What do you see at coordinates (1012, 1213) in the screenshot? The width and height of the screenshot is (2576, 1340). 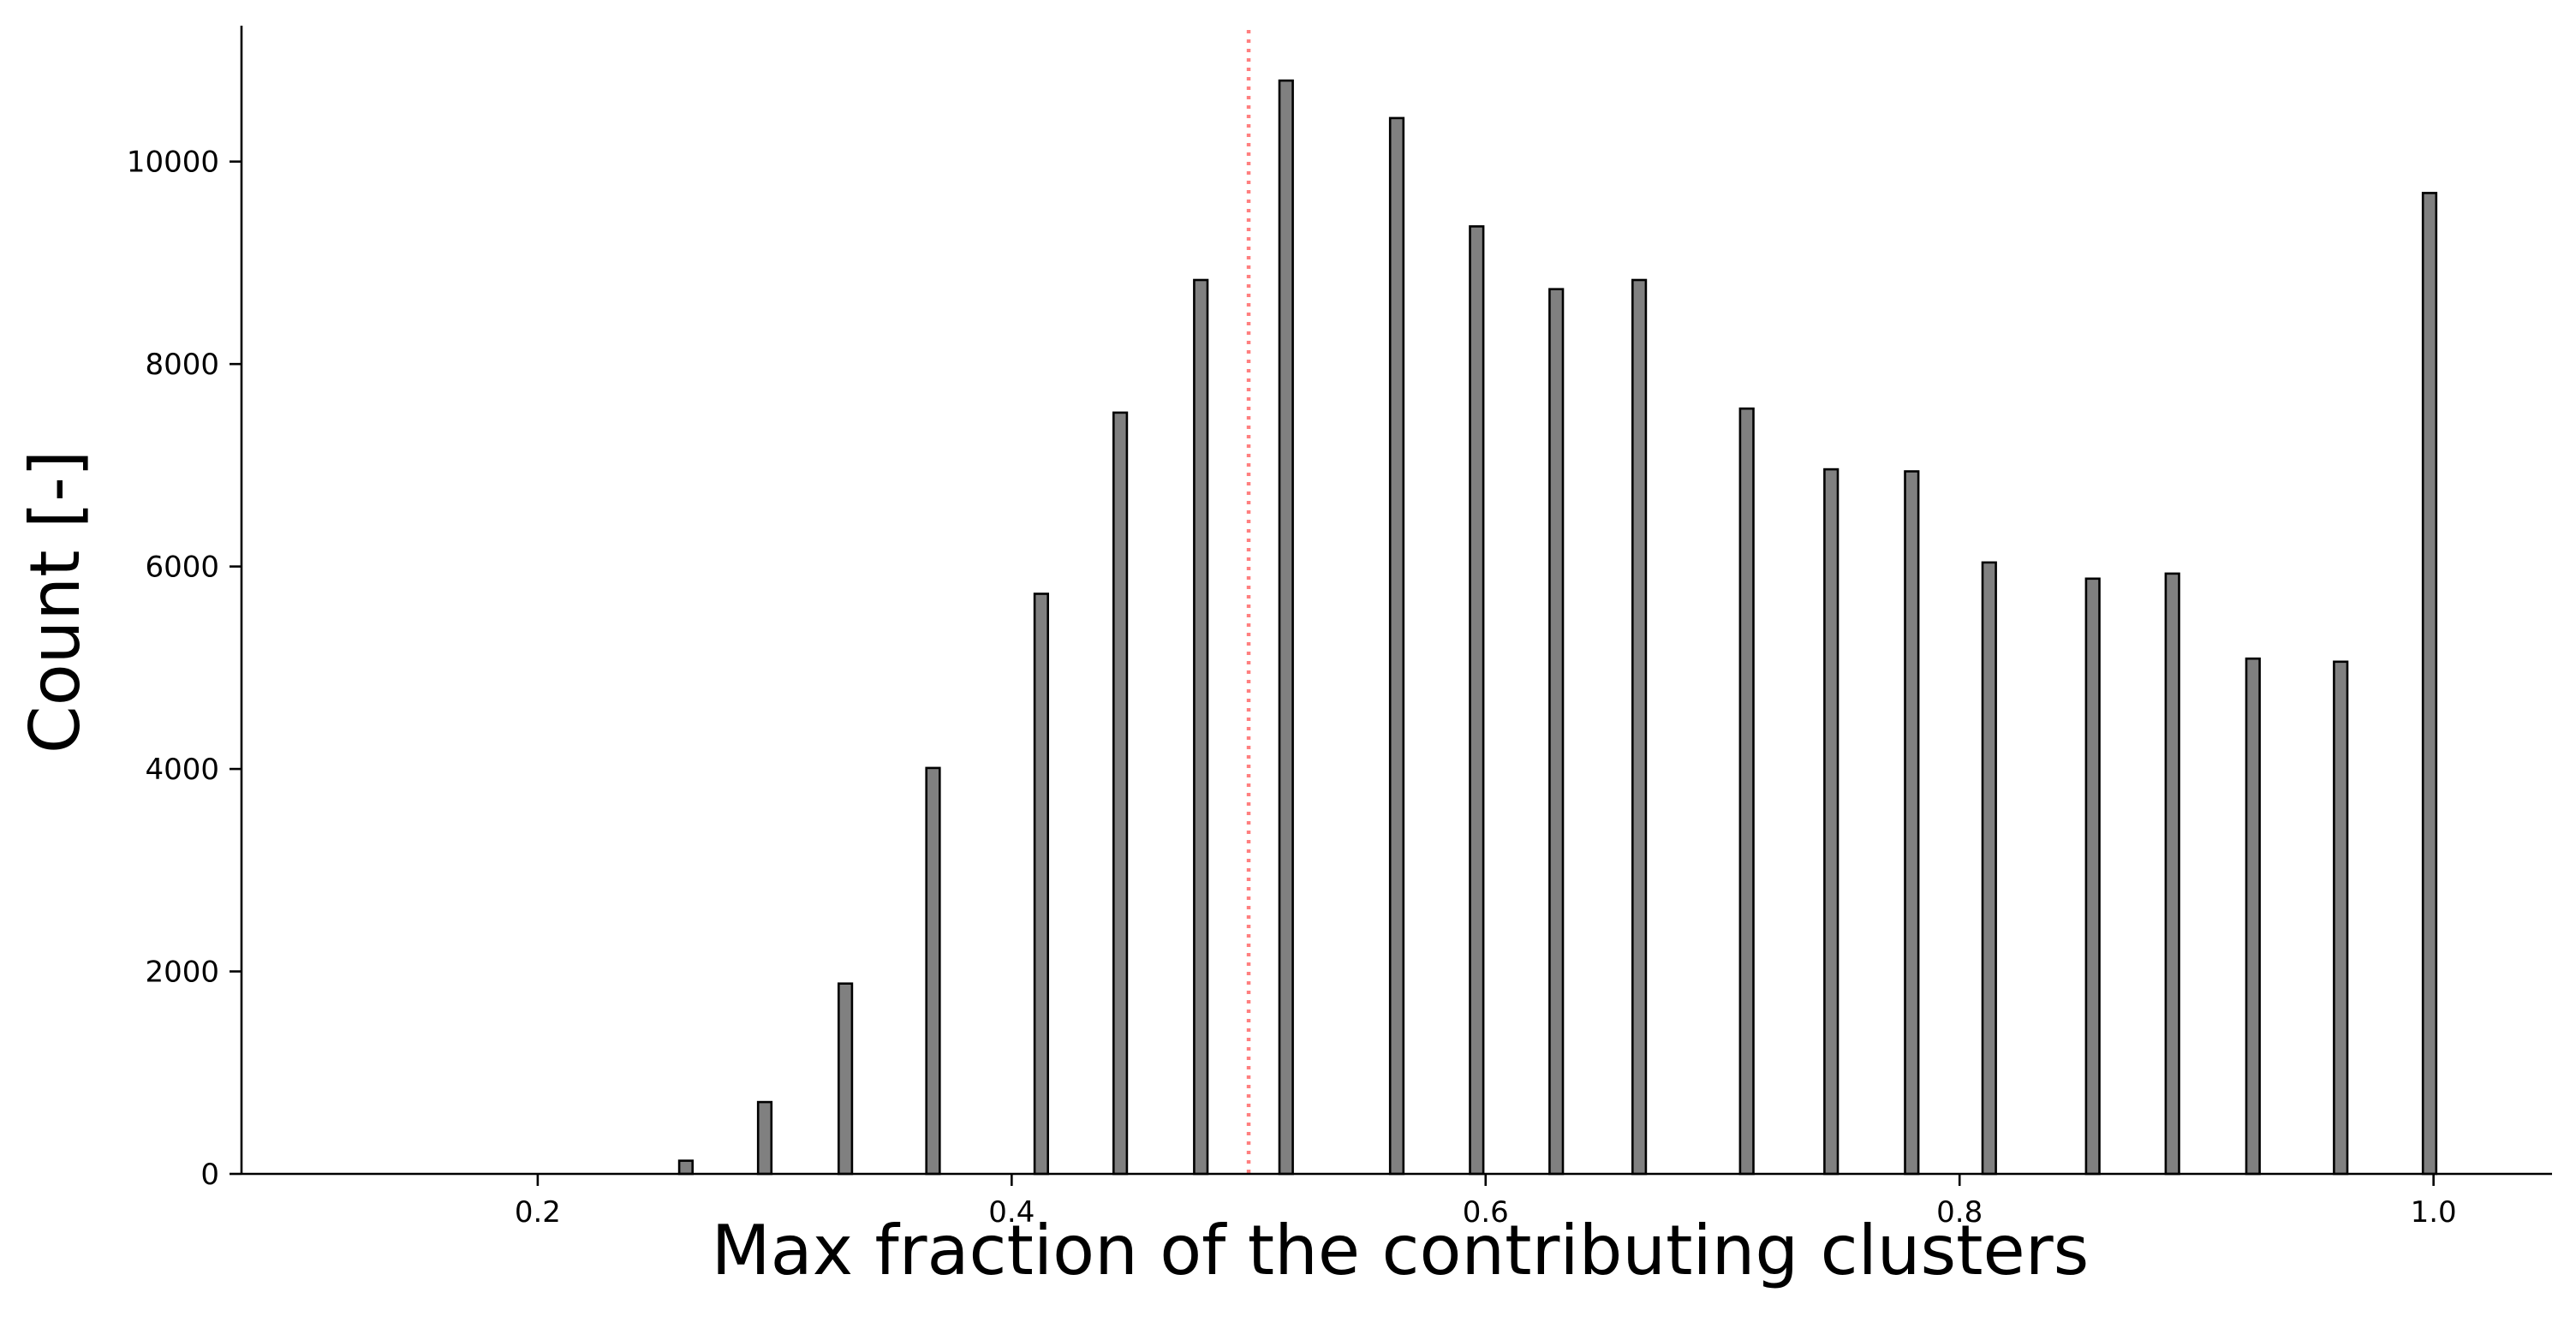 I see `x-tick-label: 0.4` at bounding box center [1012, 1213].